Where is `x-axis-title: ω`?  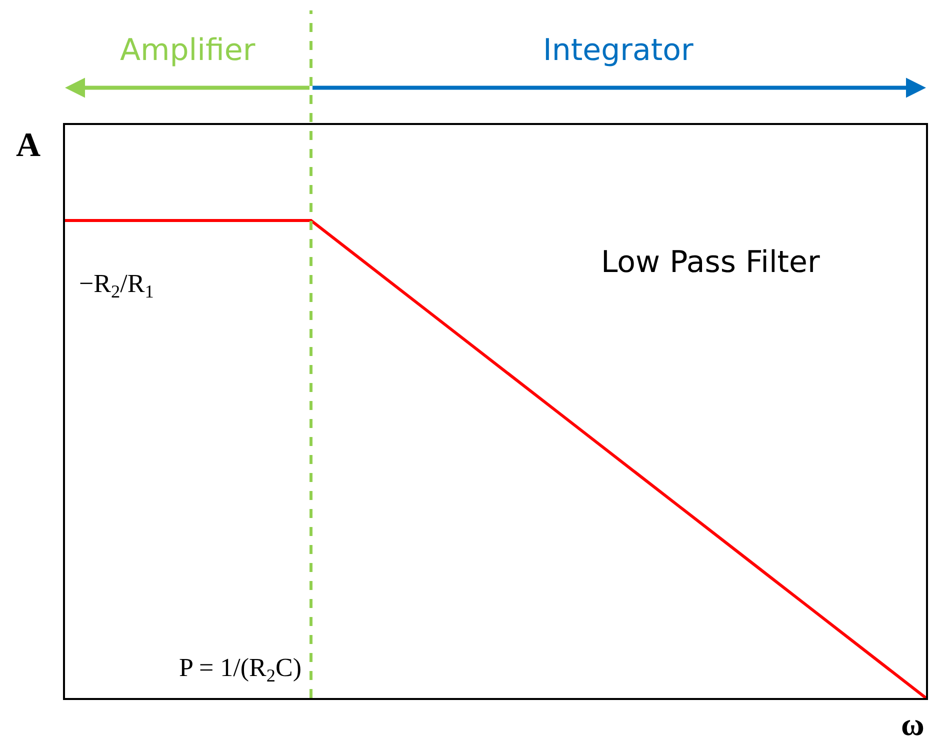
x-axis-title: ω is located at coordinates (912, 723).